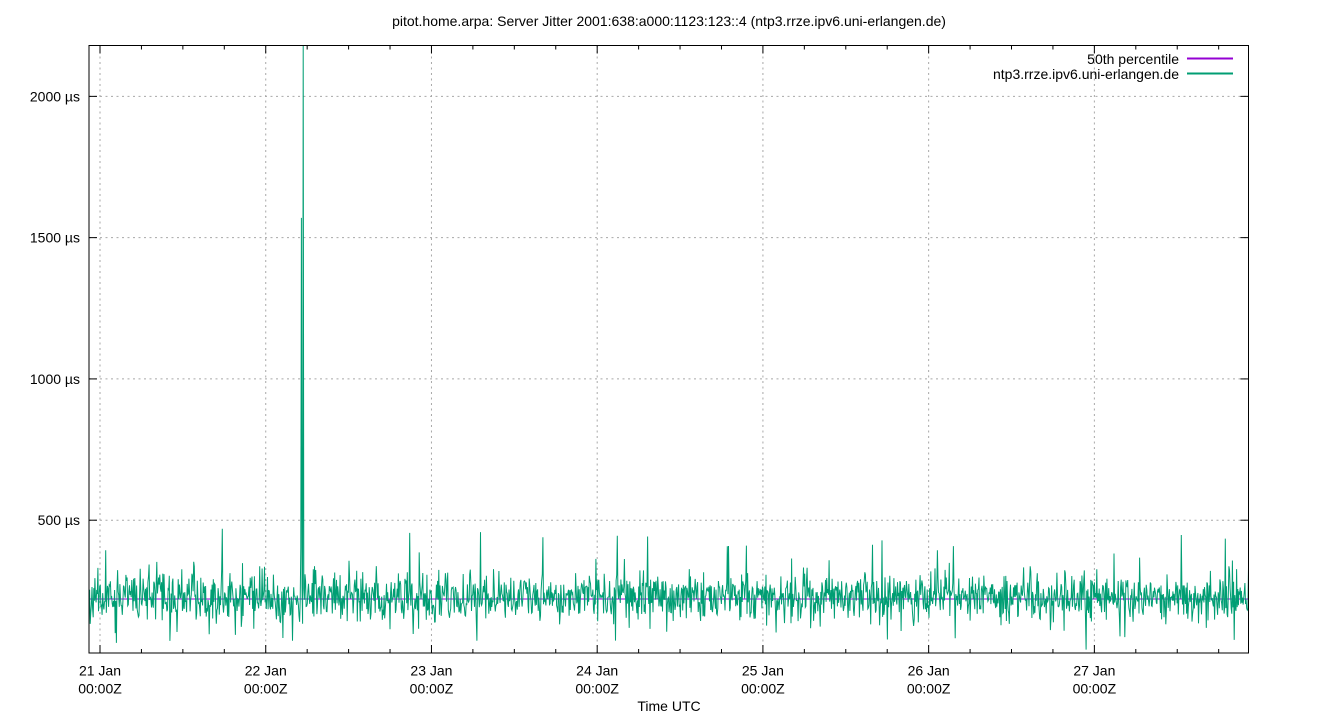  Describe the element at coordinates (1133, 59) in the screenshot. I see `legend-label: 50th percentile` at that location.